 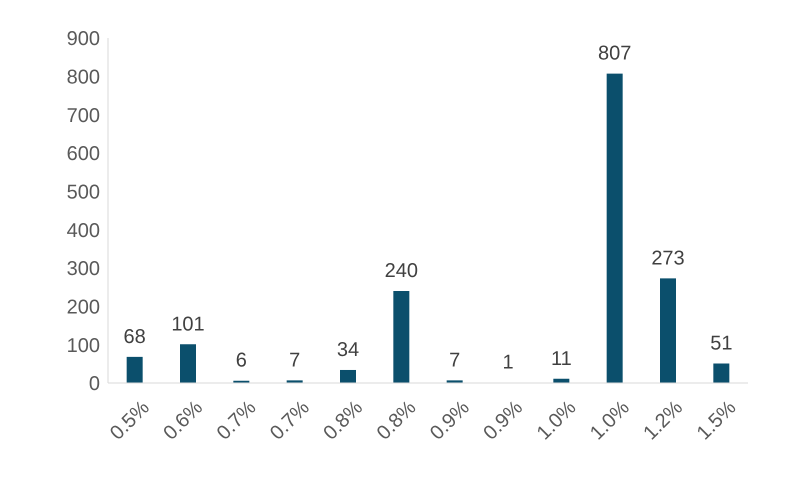 What do you see at coordinates (83, 154) in the screenshot?
I see `y-tick-label: 600` at bounding box center [83, 154].